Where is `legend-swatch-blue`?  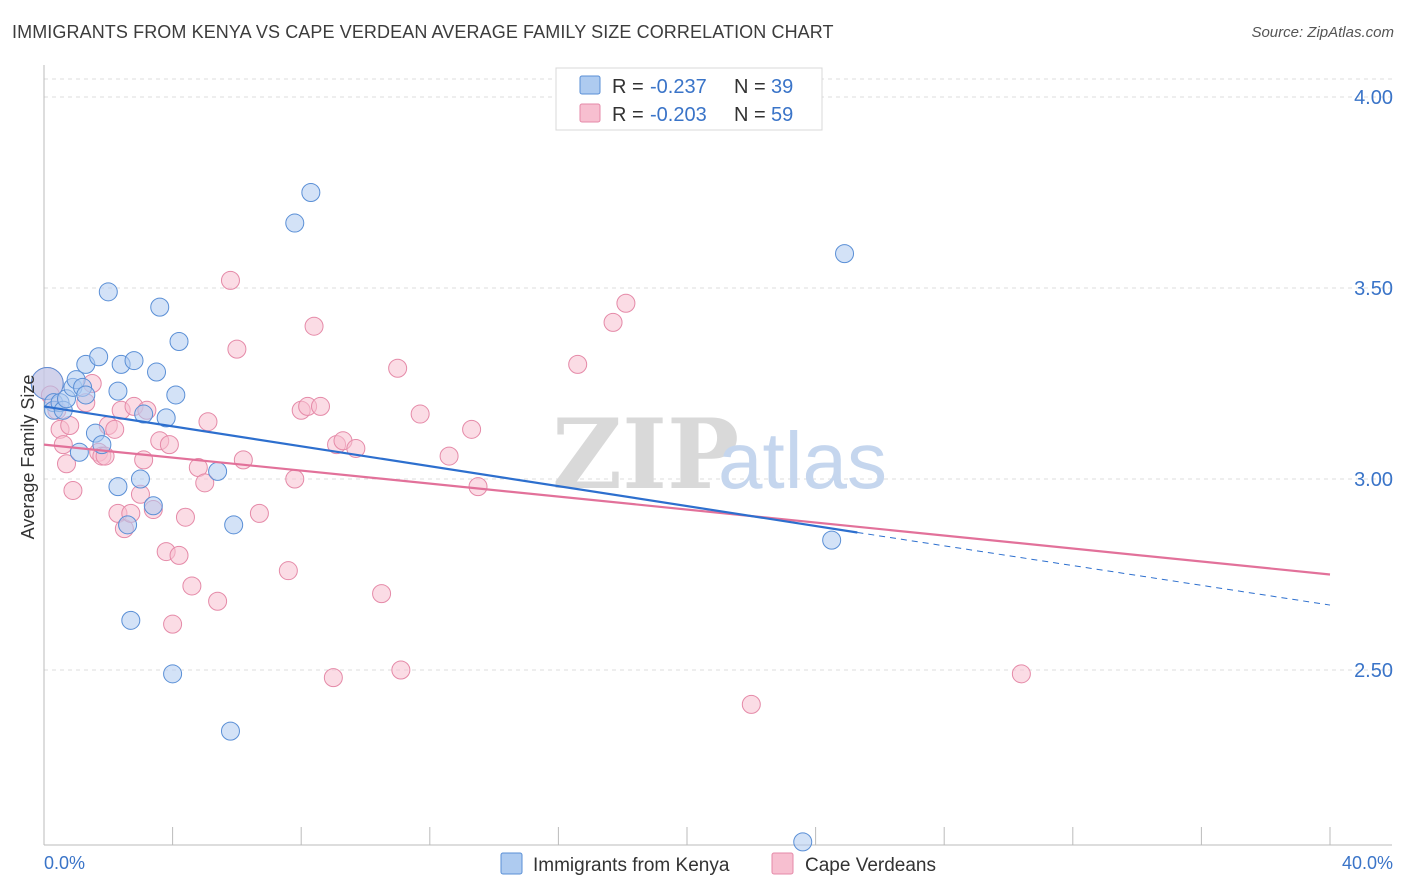 legend-swatch-blue is located at coordinates (590, 85).